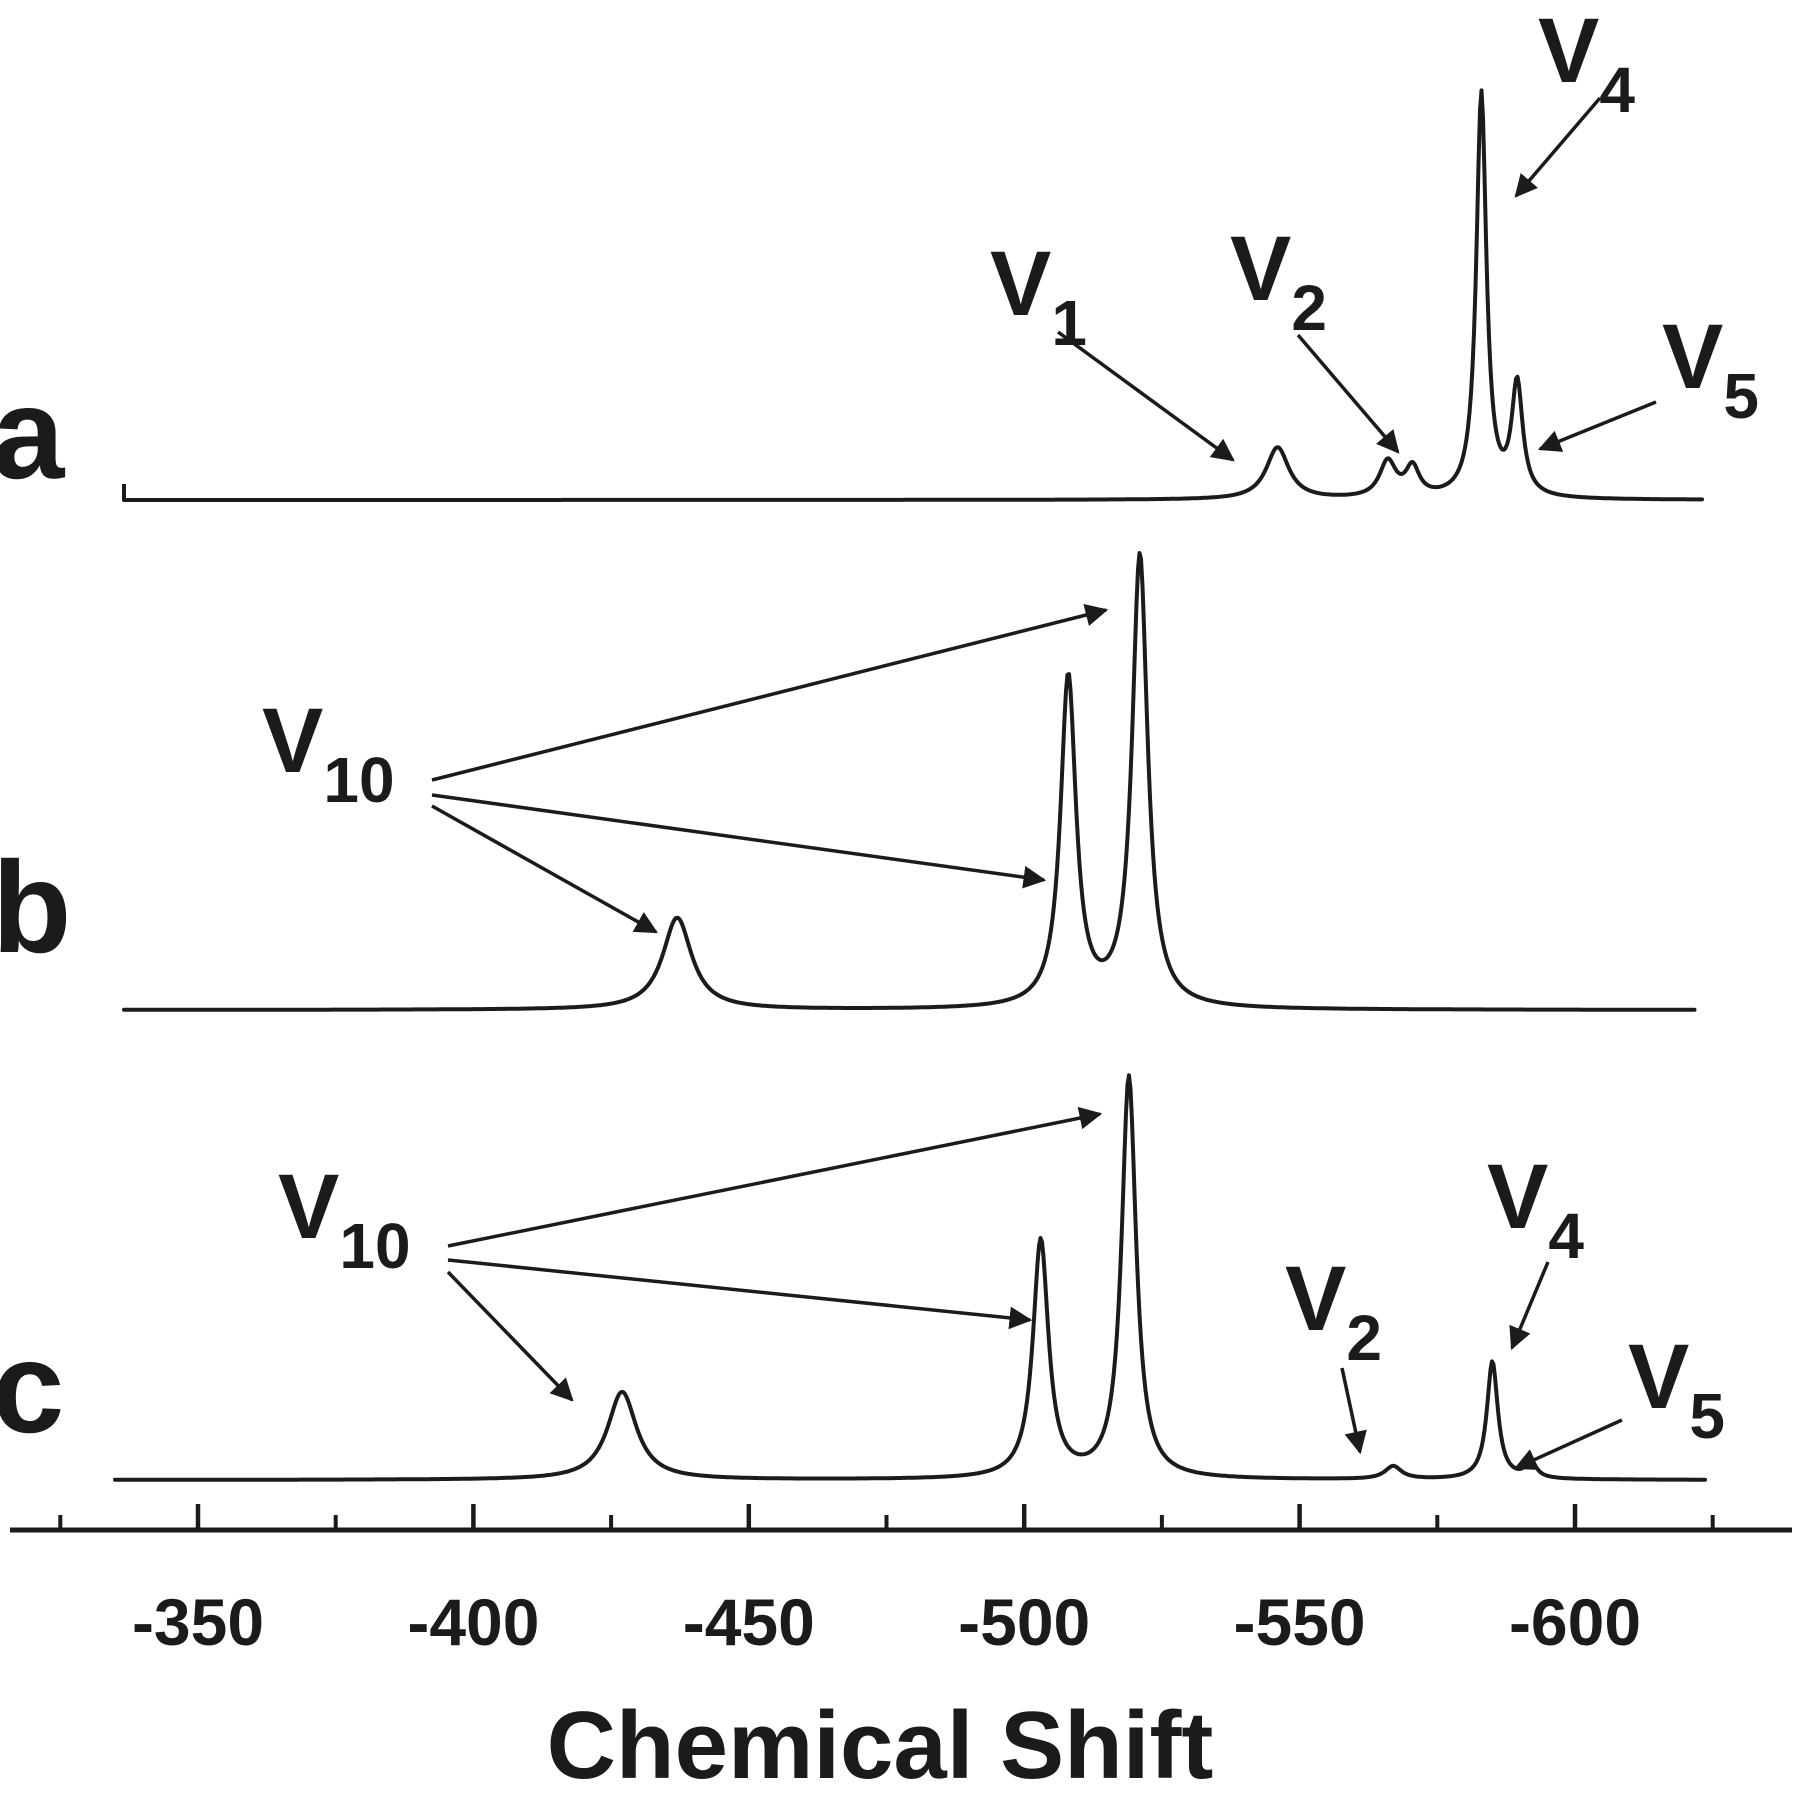 The width and height of the screenshot is (1800, 1794). I want to click on peak-label-V10-panel-b: V10, so click(328, 753).